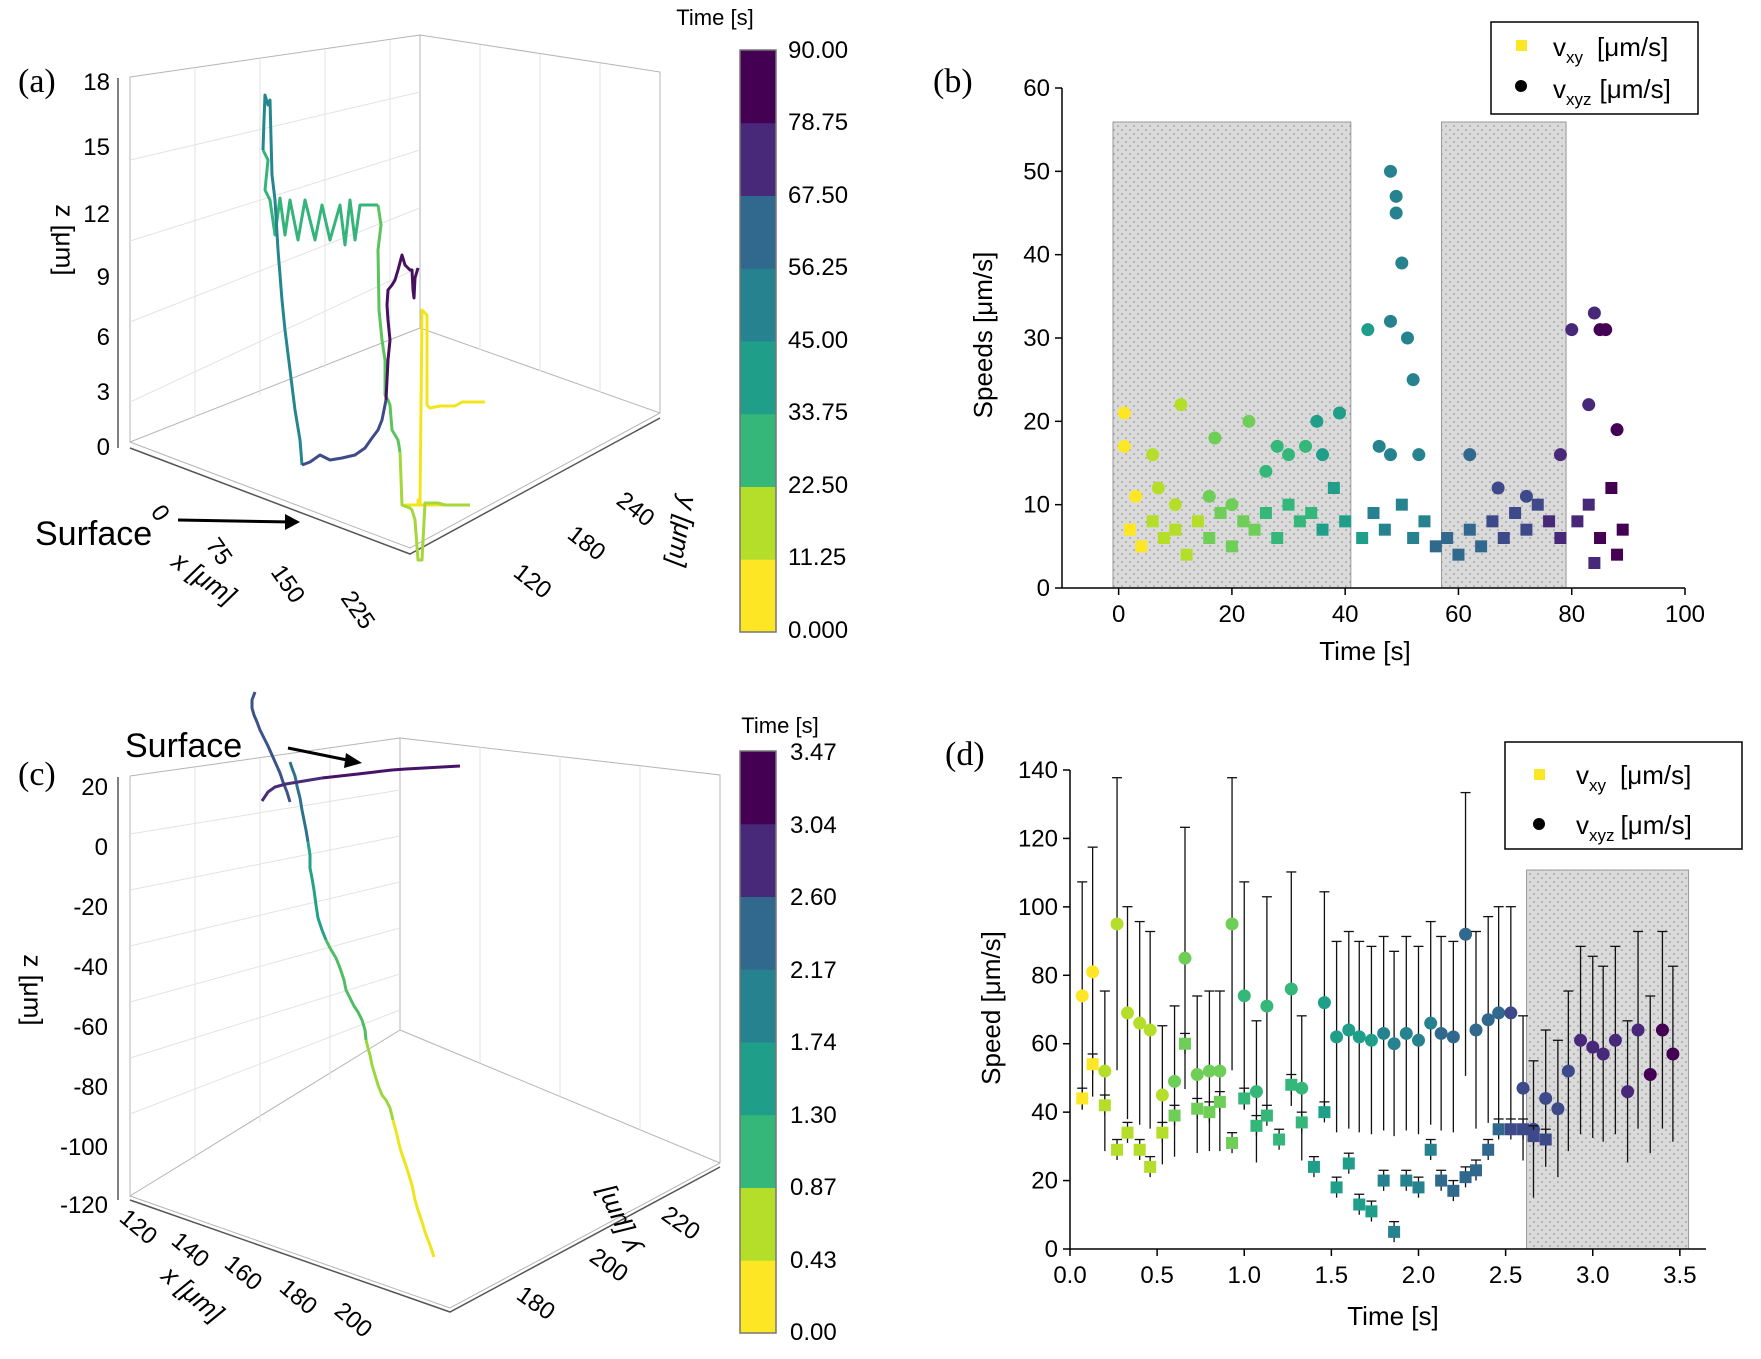  What do you see at coordinates (90, 907) in the screenshot?
I see `tick-label: -20` at bounding box center [90, 907].